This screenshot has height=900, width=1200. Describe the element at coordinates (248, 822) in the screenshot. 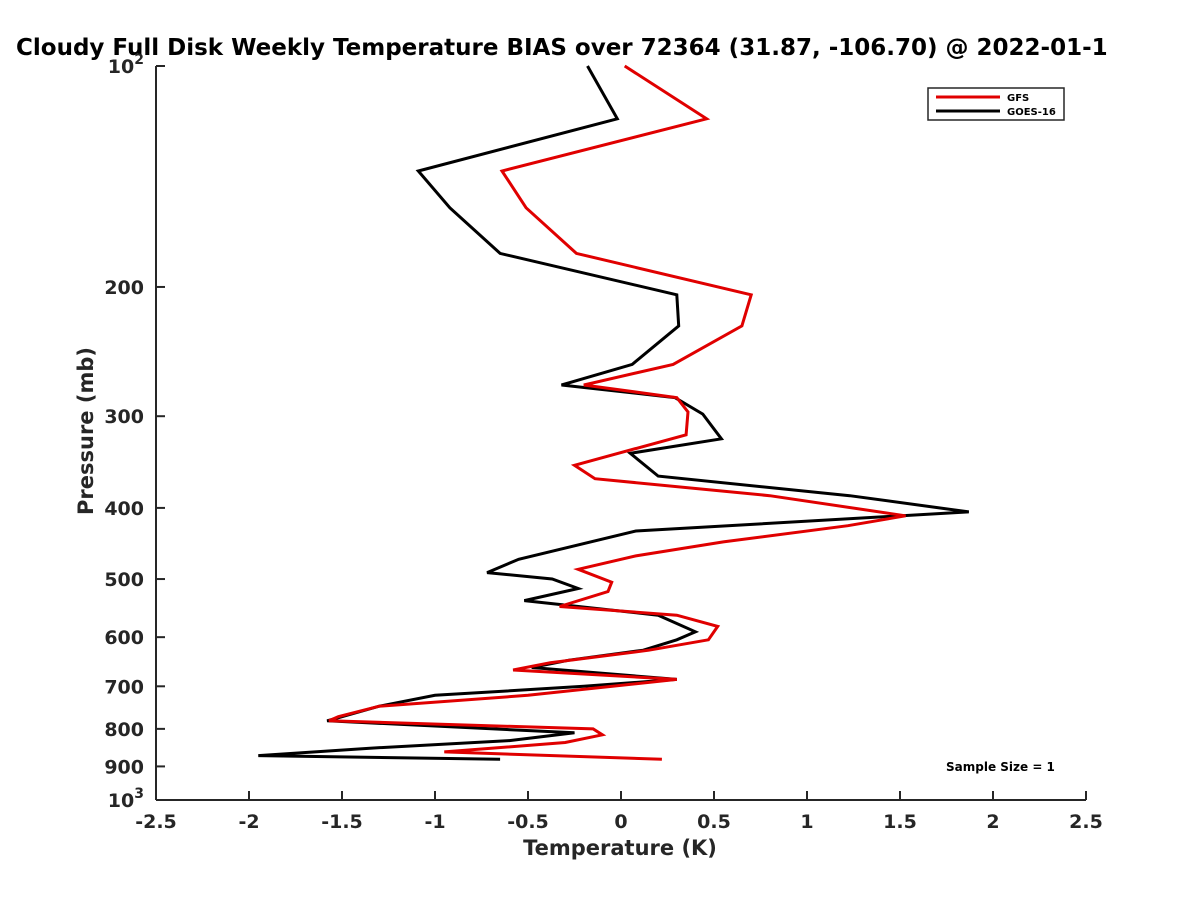

I see `x-tick-label: -2` at that location.